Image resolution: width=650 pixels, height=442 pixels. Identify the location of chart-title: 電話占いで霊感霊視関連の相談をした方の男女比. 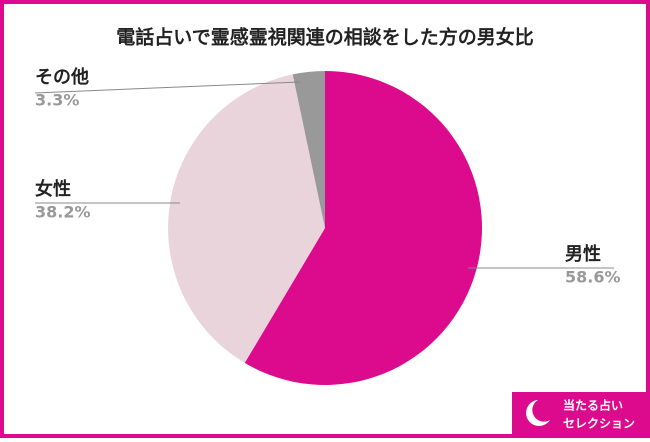
(324, 37).